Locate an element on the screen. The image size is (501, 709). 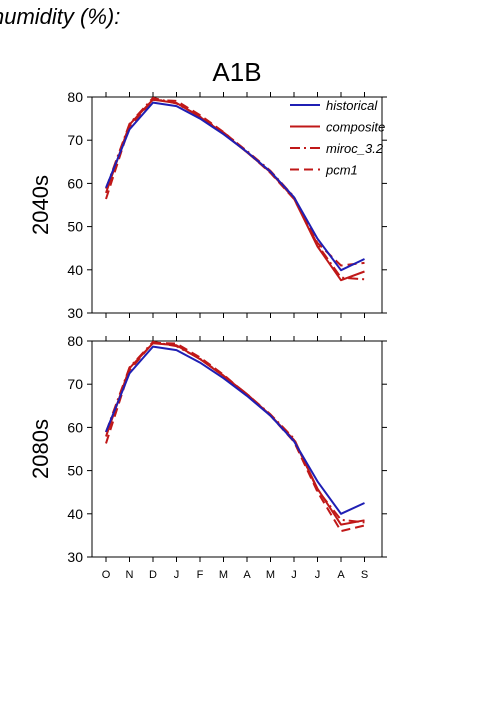
legend-label: pcm1 is located at coordinates (341, 170).